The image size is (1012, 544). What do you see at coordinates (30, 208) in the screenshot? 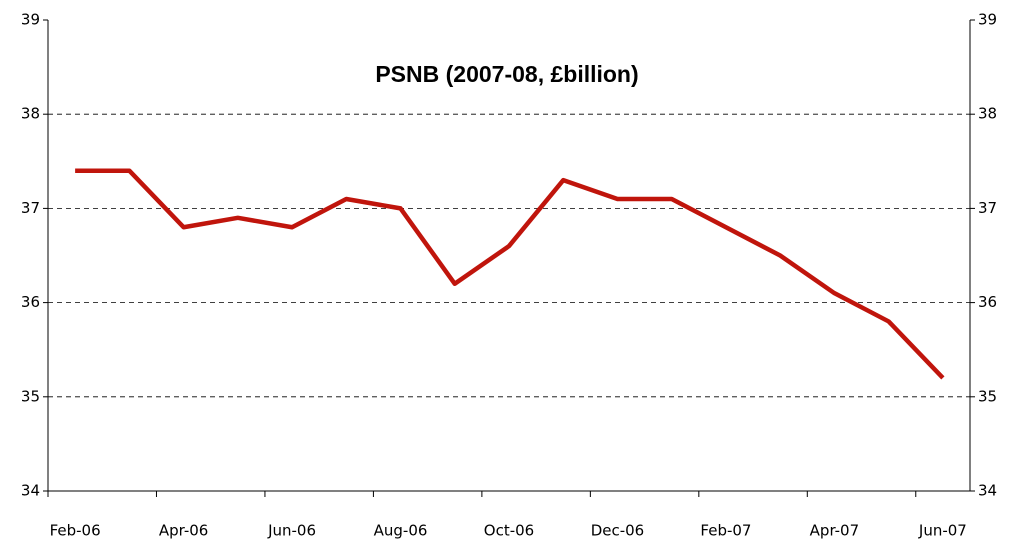
I see `y-tick-label: 37` at bounding box center [30, 208].